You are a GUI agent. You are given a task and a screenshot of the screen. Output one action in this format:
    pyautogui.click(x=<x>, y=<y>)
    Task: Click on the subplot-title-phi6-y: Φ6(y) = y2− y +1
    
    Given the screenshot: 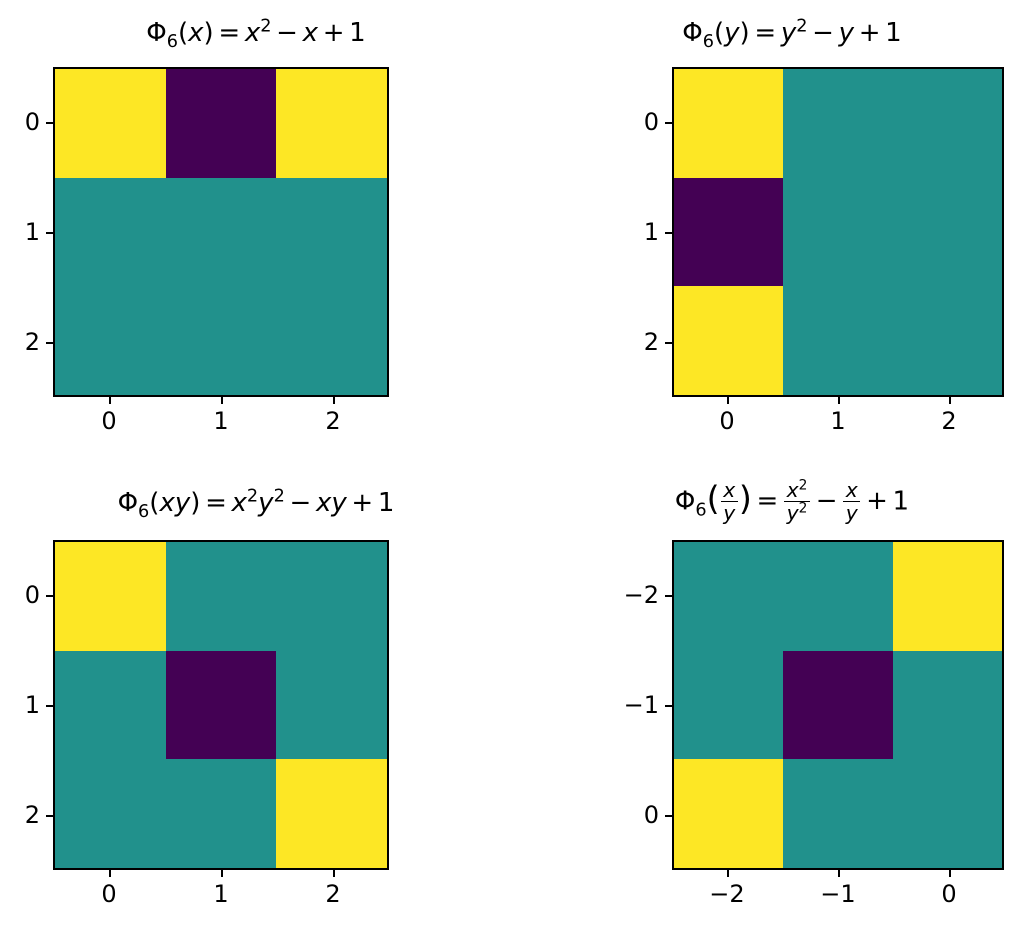 What is the action you would take?
    pyautogui.click(x=792, y=34)
    